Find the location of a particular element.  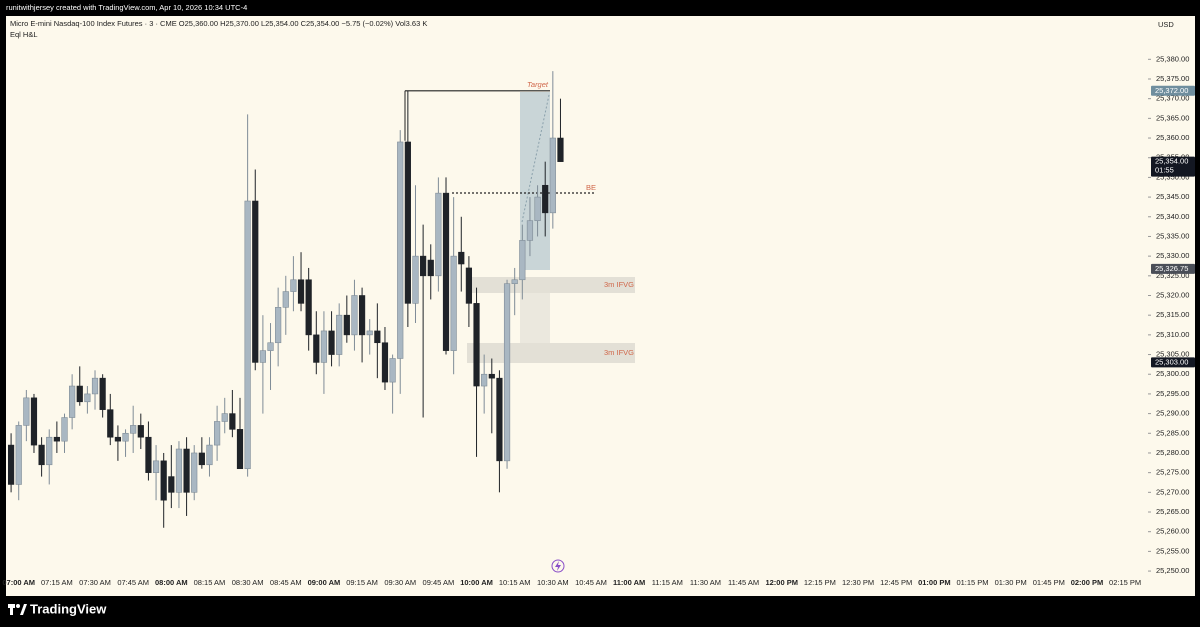

y-tick-label: 25,285.00 is located at coordinates (1172, 432).